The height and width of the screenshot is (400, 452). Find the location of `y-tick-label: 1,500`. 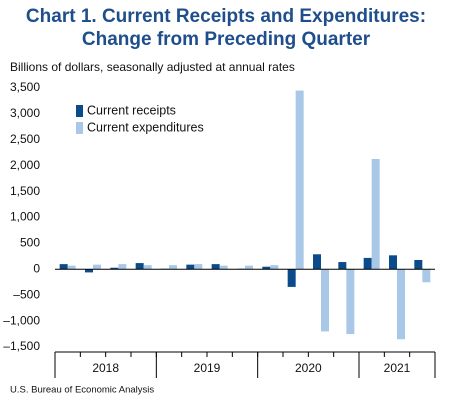

y-tick-label: 1,500 is located at coordinates (25, 191).